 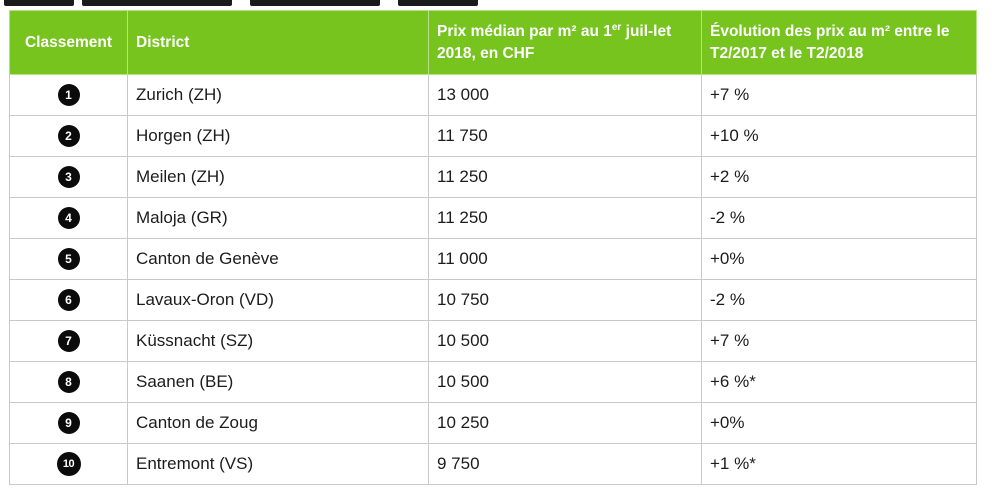 I want to click on header-district: District, so click(x=278, y=42).